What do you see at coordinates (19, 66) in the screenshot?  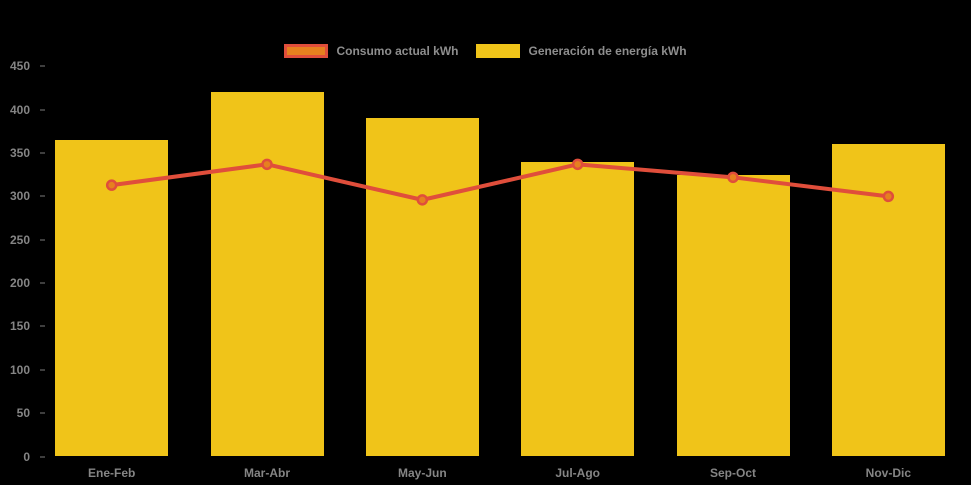 I see `y-axis-tick-label-450: 450` at bounding box center [19, 66].